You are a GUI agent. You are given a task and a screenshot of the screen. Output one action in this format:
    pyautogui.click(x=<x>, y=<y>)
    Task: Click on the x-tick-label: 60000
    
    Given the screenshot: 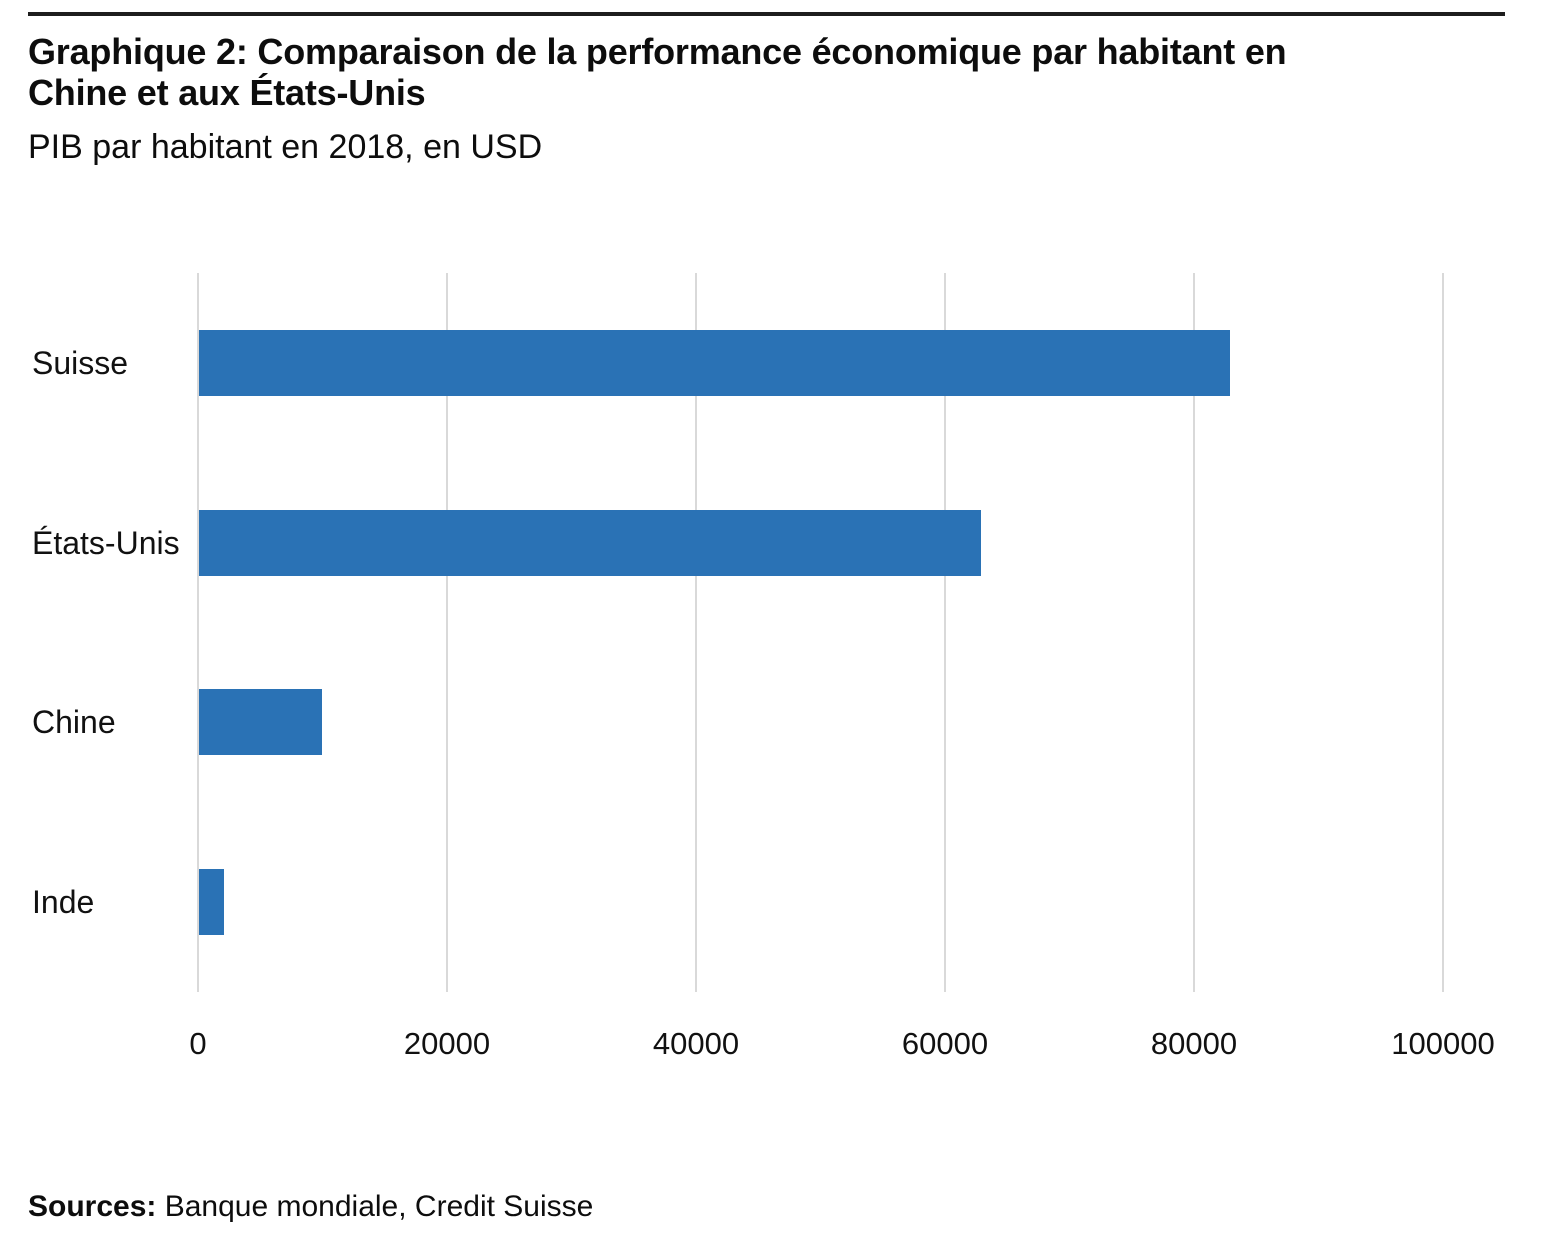 What is the action you would take?
    pyautogui.click(x=945, y=1043)
    